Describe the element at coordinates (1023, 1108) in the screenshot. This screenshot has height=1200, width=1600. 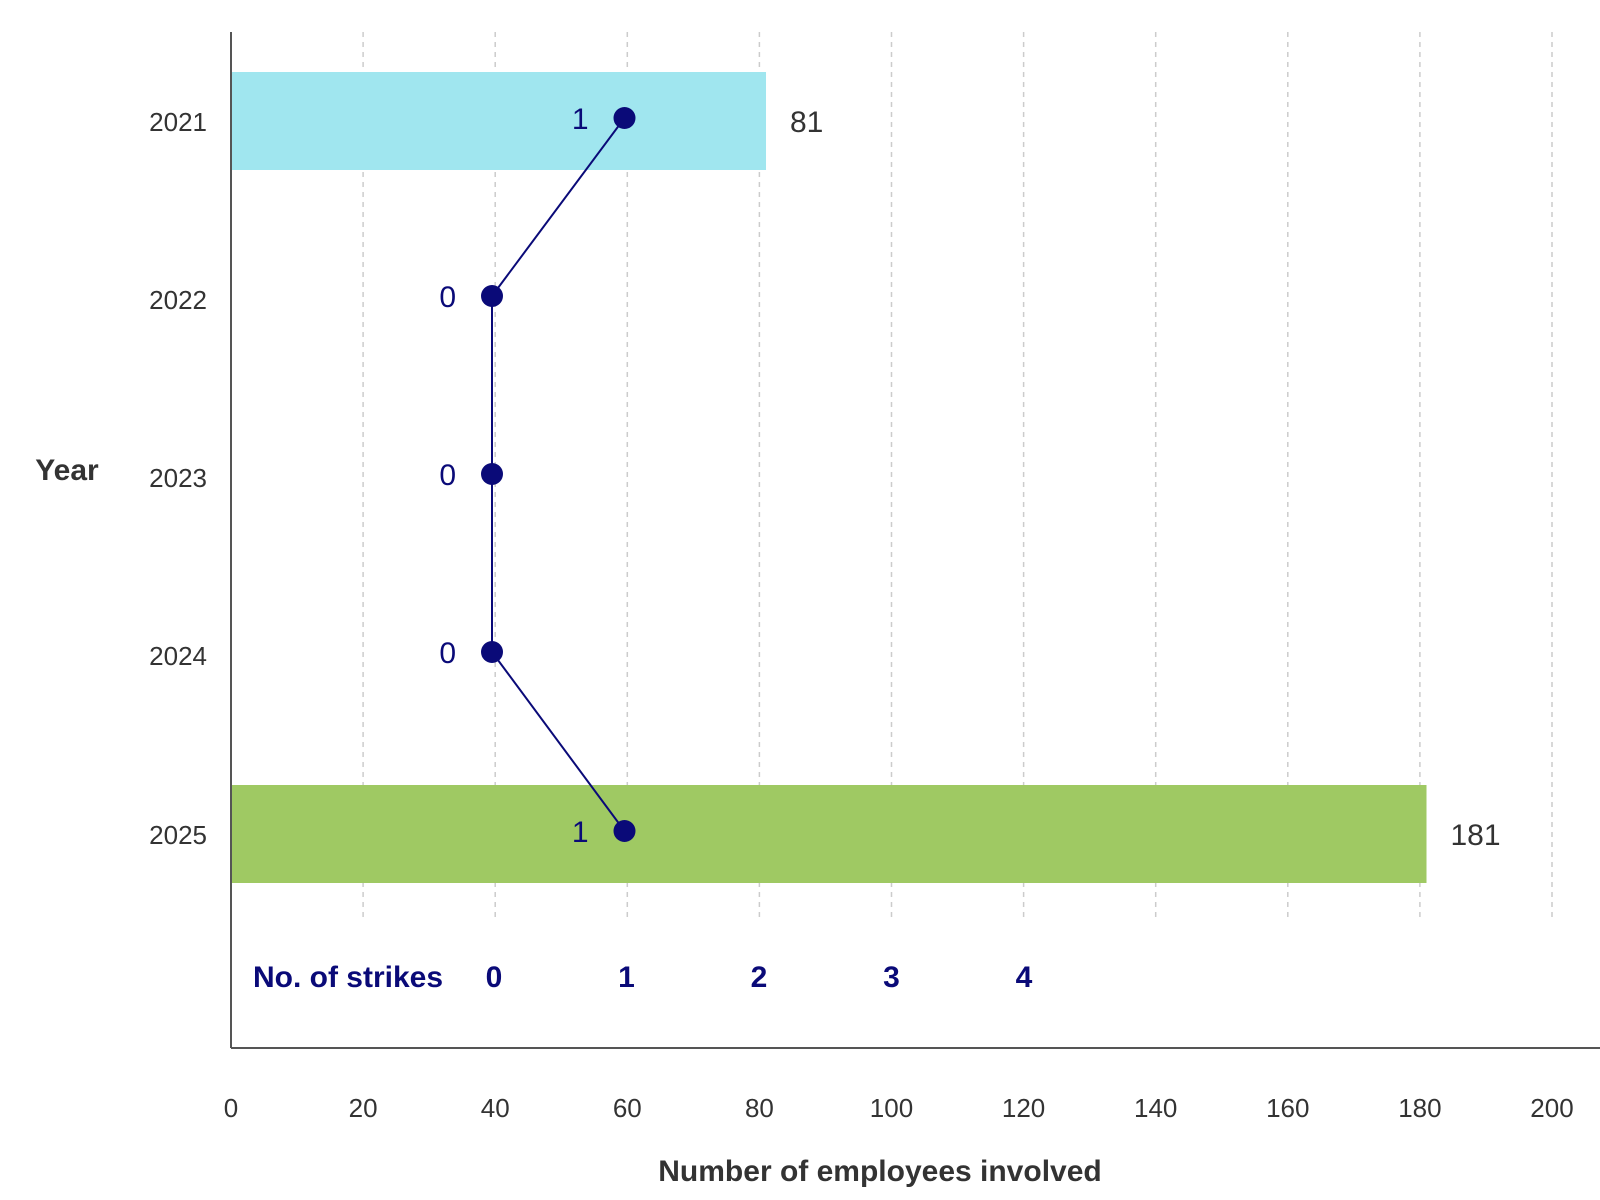
I see `x-tick-label: 120` at that location.